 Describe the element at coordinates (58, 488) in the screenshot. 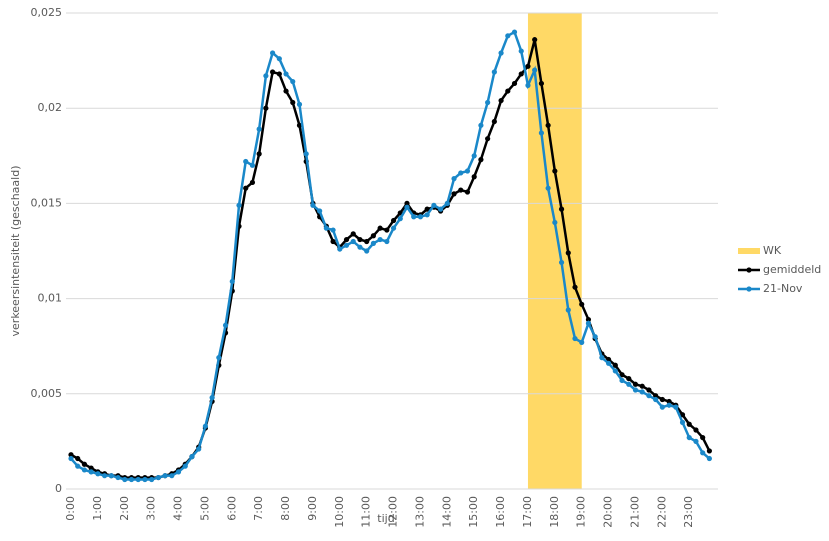

I see `y-tick-label: 0` at that location.